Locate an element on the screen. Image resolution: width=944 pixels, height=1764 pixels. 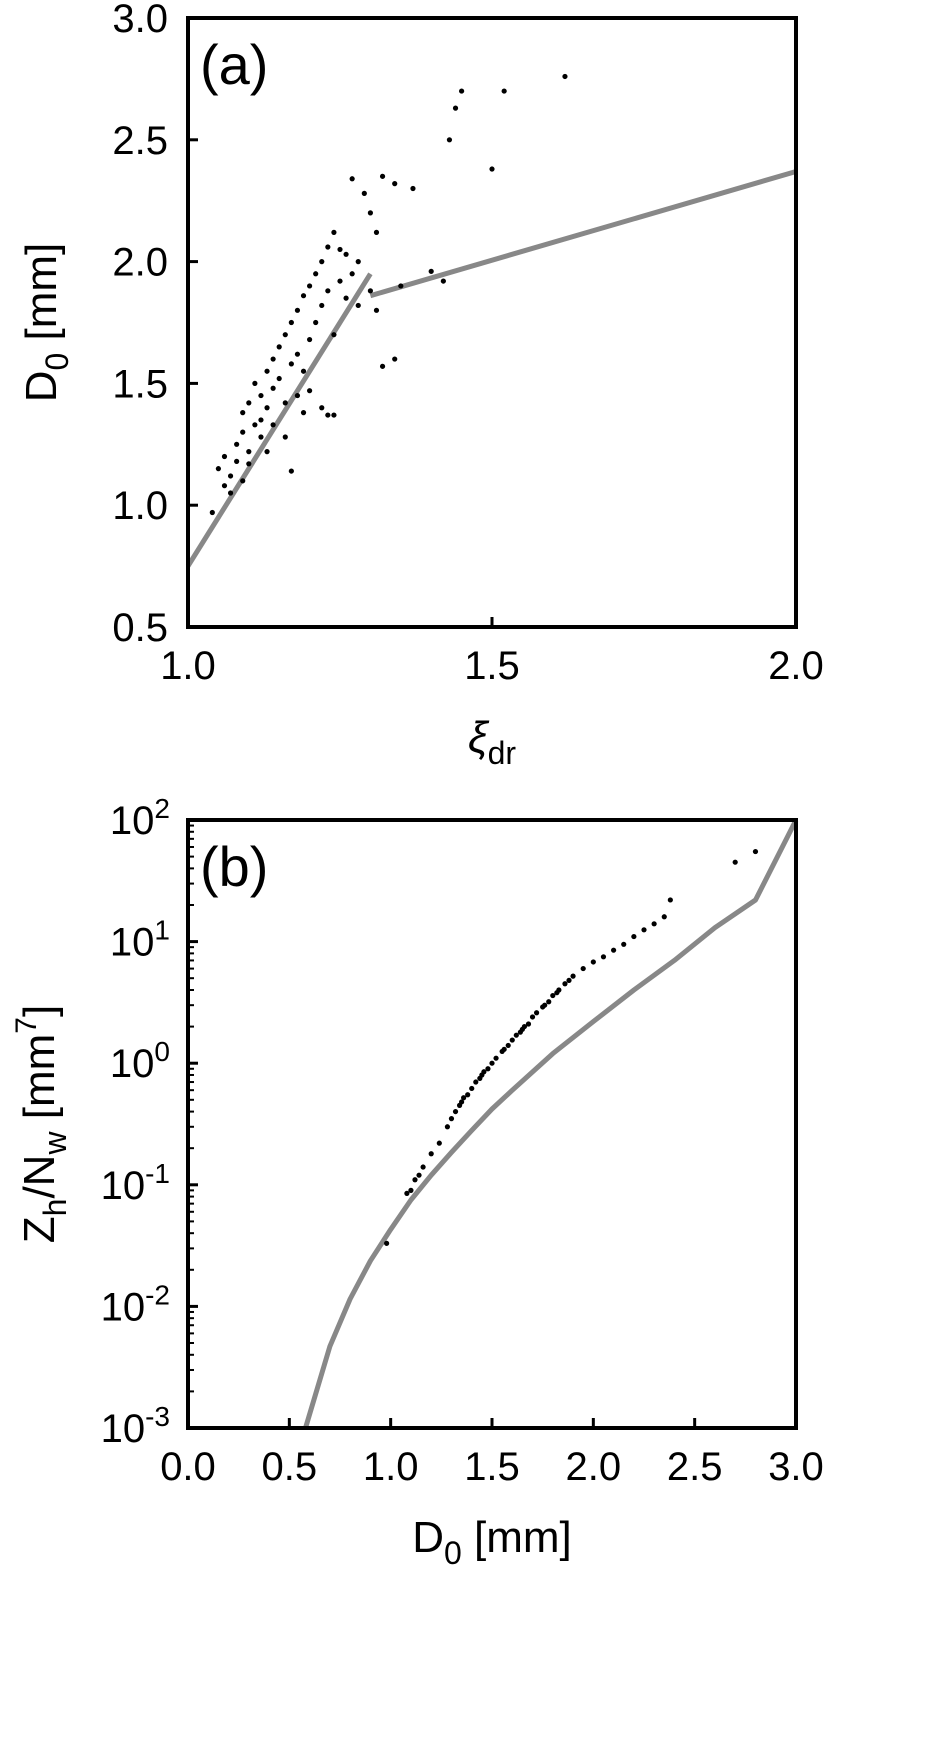
panel-b-x-axis-label-main: D is located at coordinates (428, 1537).